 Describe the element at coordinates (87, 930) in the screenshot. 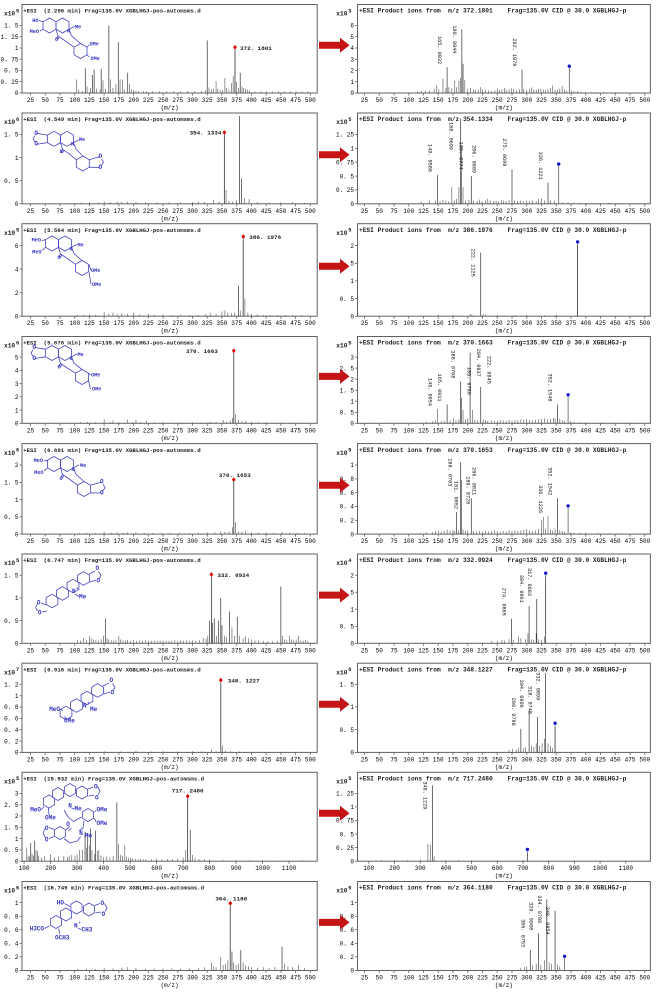

I see `svg-text: CH3` at that location.